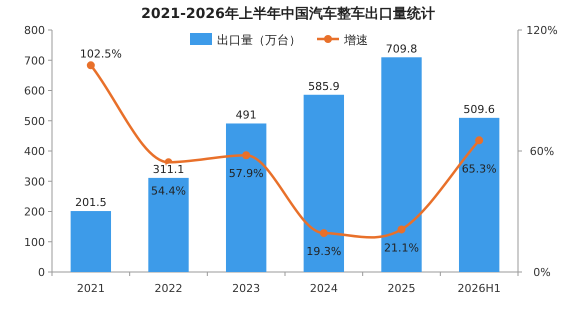  Describe the element at coordinates (91, 203) in the screenshot. I see `data-label: 201.5` at that location.